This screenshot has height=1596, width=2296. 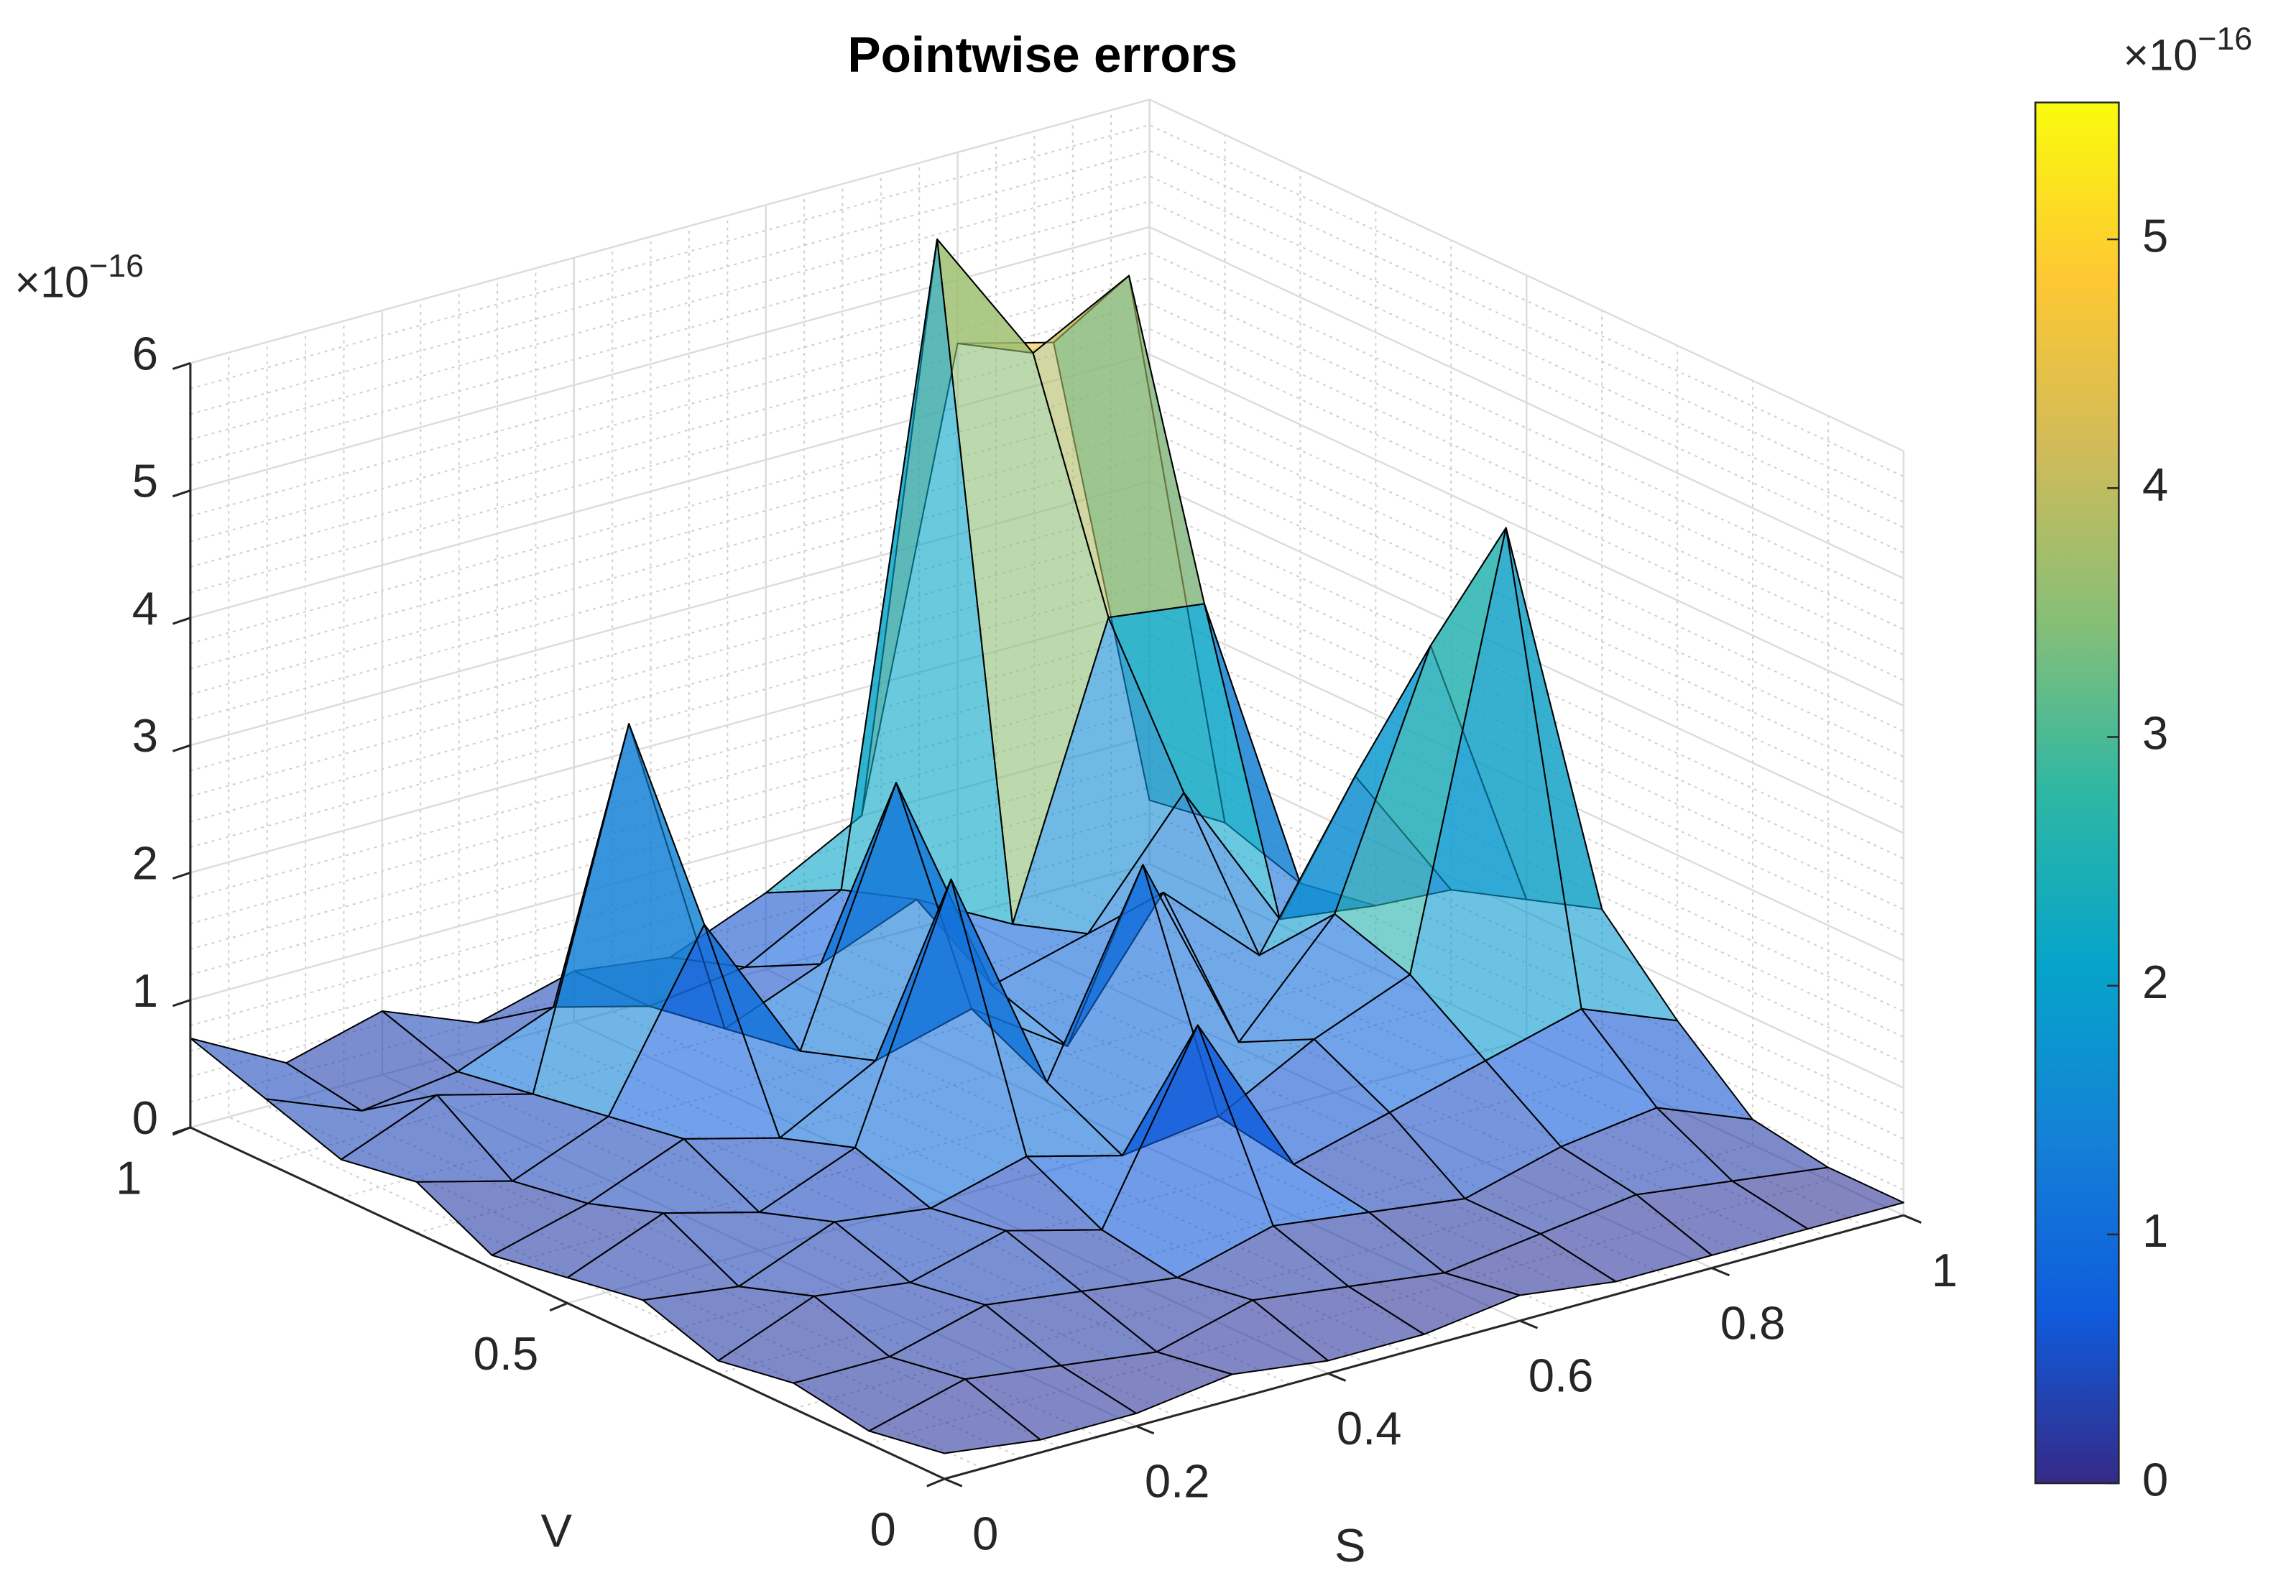 What do you see at coordinates (2077, 793) in the screenshot?
I see `colorbar-scale` at bounding box center [2077, 793].